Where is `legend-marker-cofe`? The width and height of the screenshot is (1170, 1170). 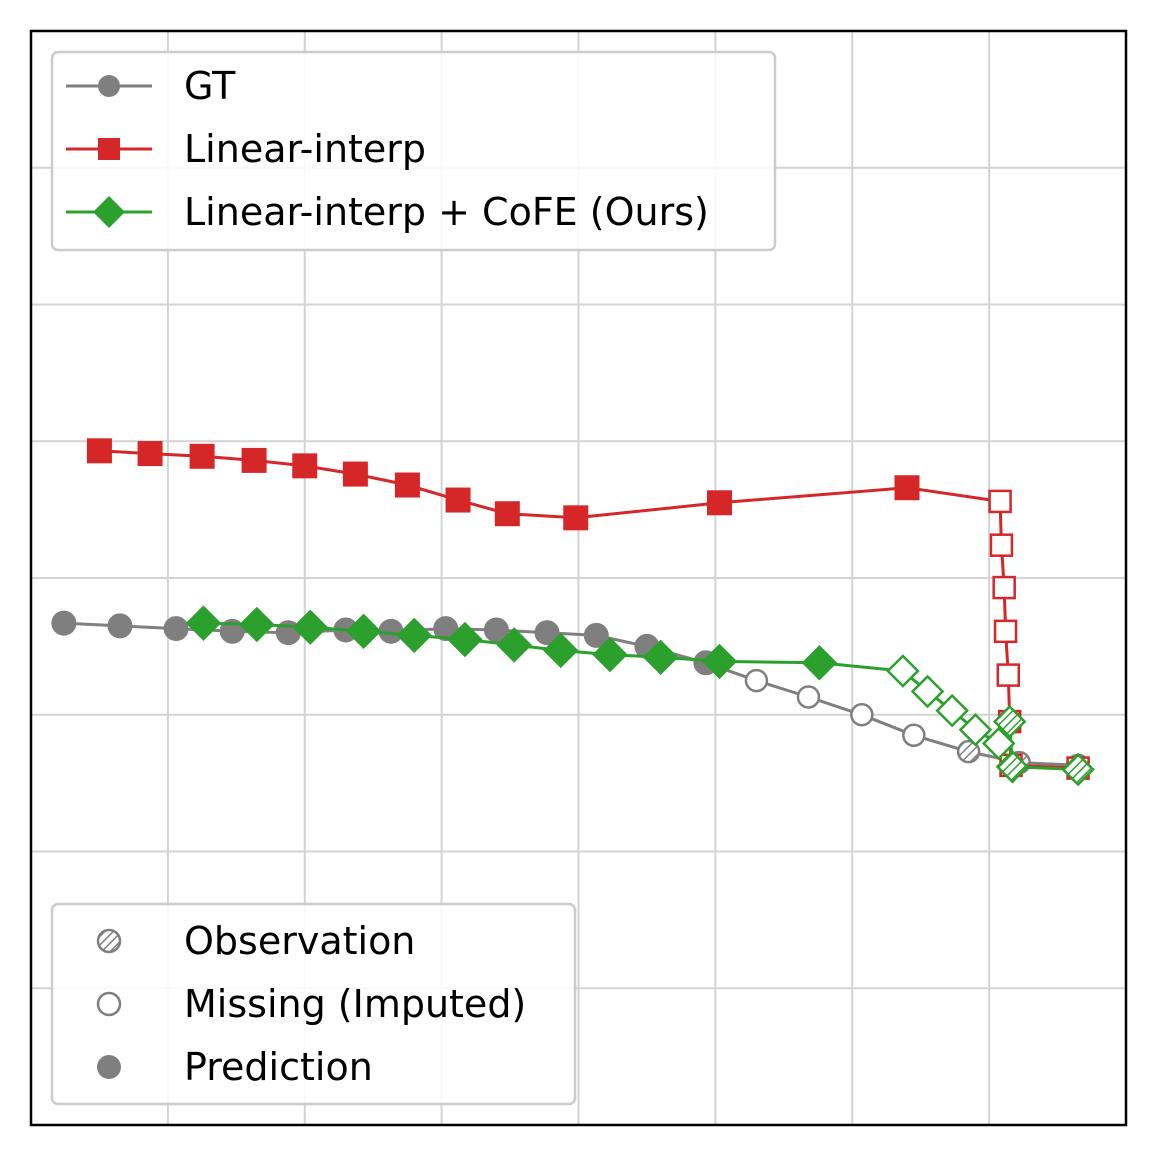 legend-marker-cofe is located at coordinates (109, 212).